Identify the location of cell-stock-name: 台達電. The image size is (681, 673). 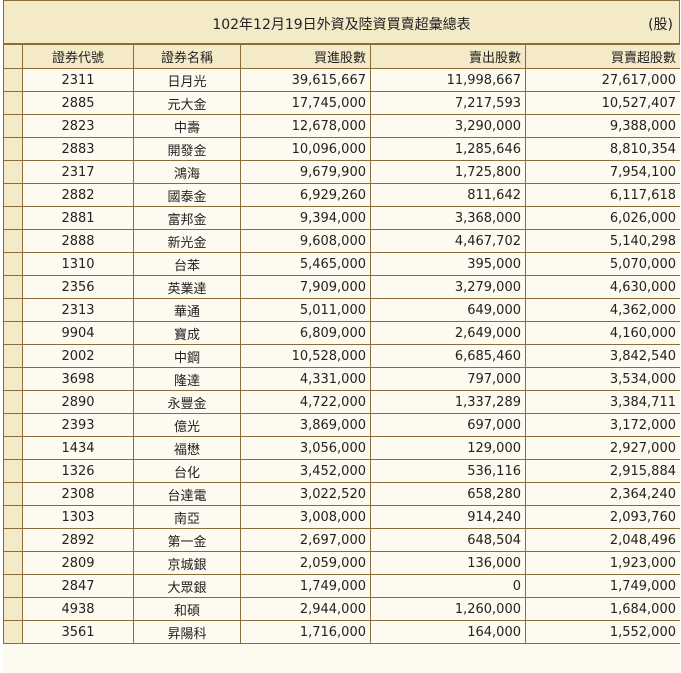
(187, 494).